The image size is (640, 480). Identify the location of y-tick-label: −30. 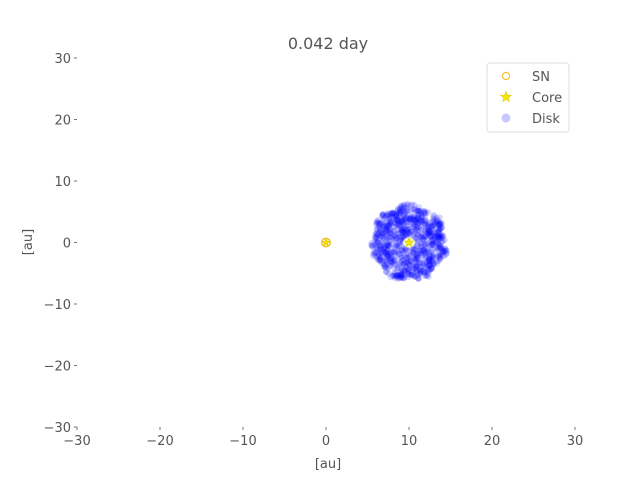
(57, 428).